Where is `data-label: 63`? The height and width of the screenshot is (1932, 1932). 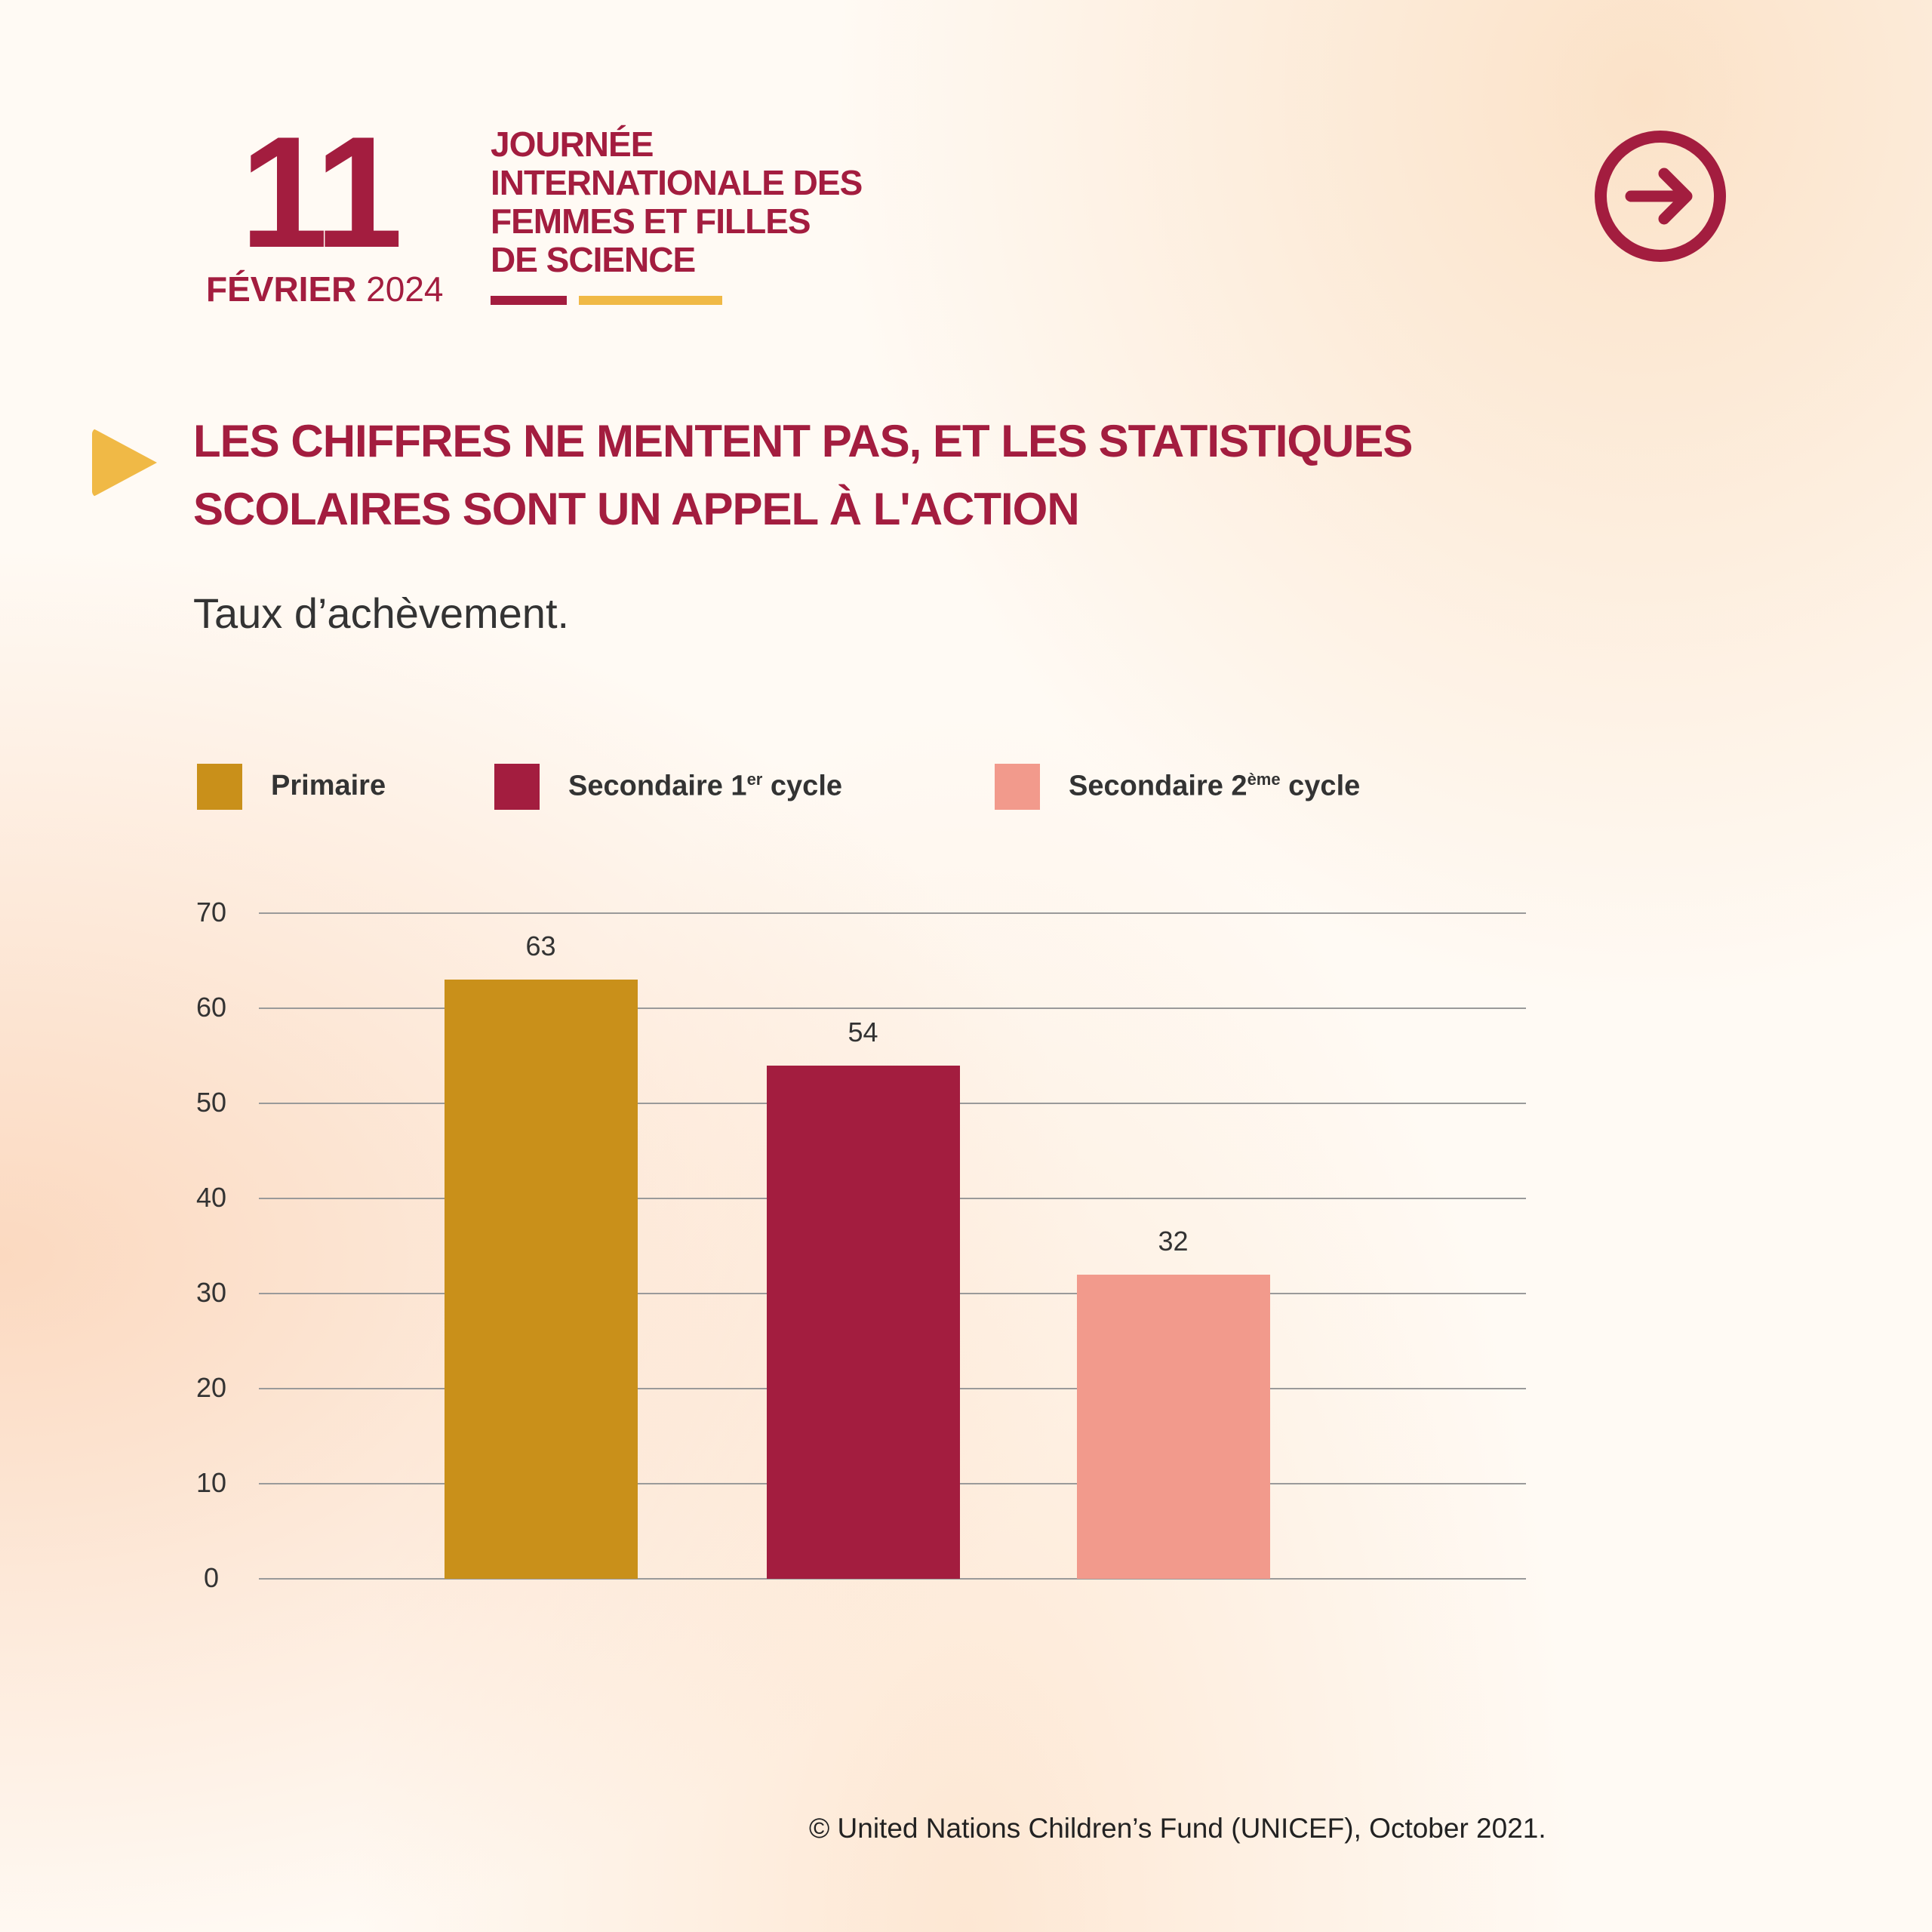
data-label: 63 is located at coordinates (540, 946).